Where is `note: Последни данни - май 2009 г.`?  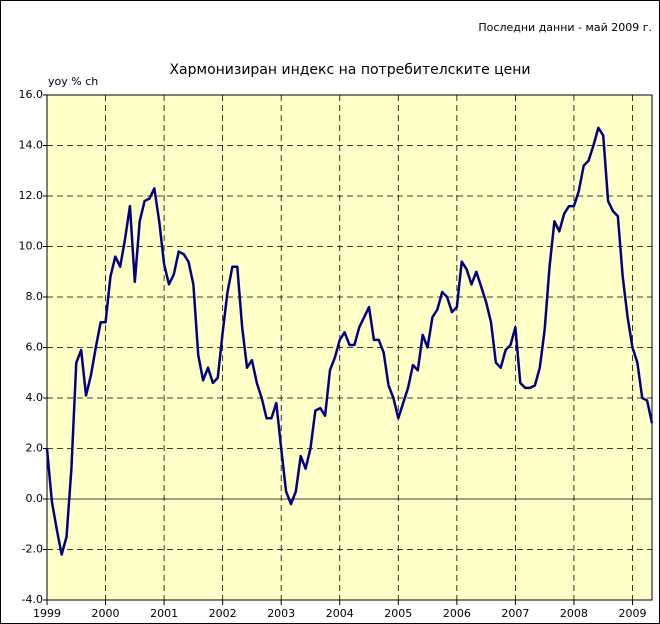 note: Последни данни - май 2009 г. is located at coordinates (565, 27).